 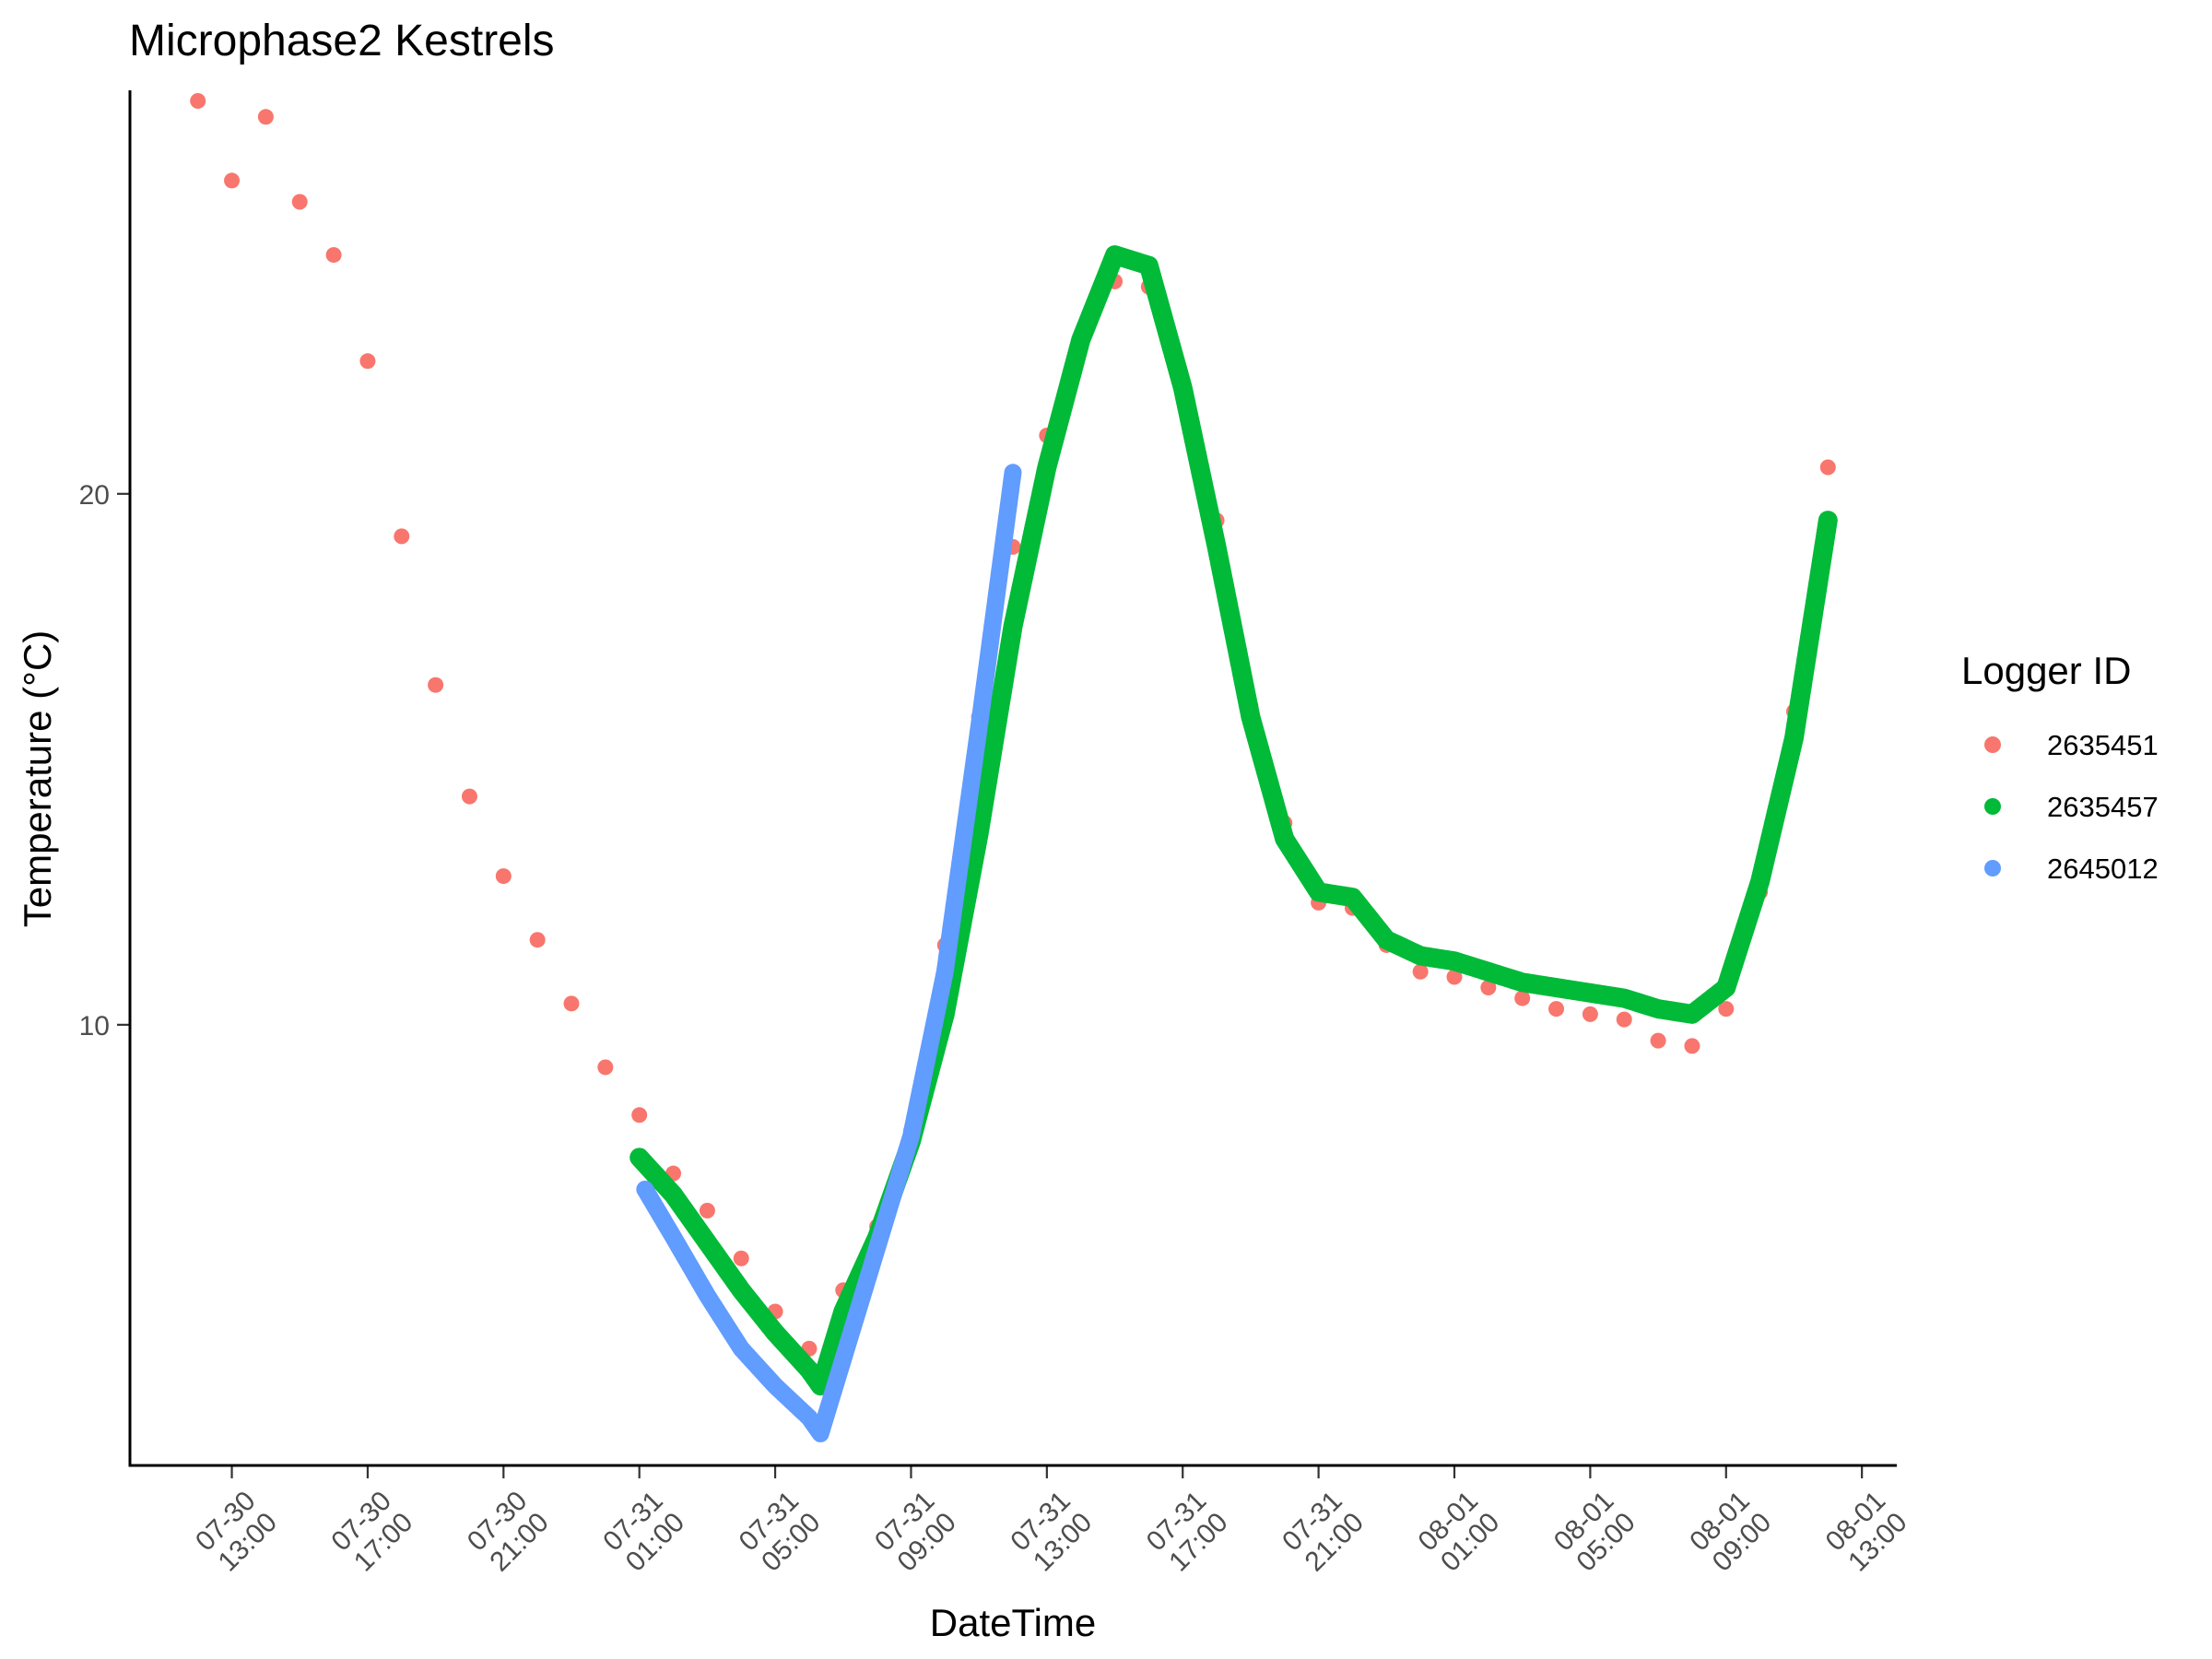 What do you see at coordinates (915, 1532) in the screenshot?
I see `x-tick-label: 07-3109:00` at bounding box center [915, 1532].